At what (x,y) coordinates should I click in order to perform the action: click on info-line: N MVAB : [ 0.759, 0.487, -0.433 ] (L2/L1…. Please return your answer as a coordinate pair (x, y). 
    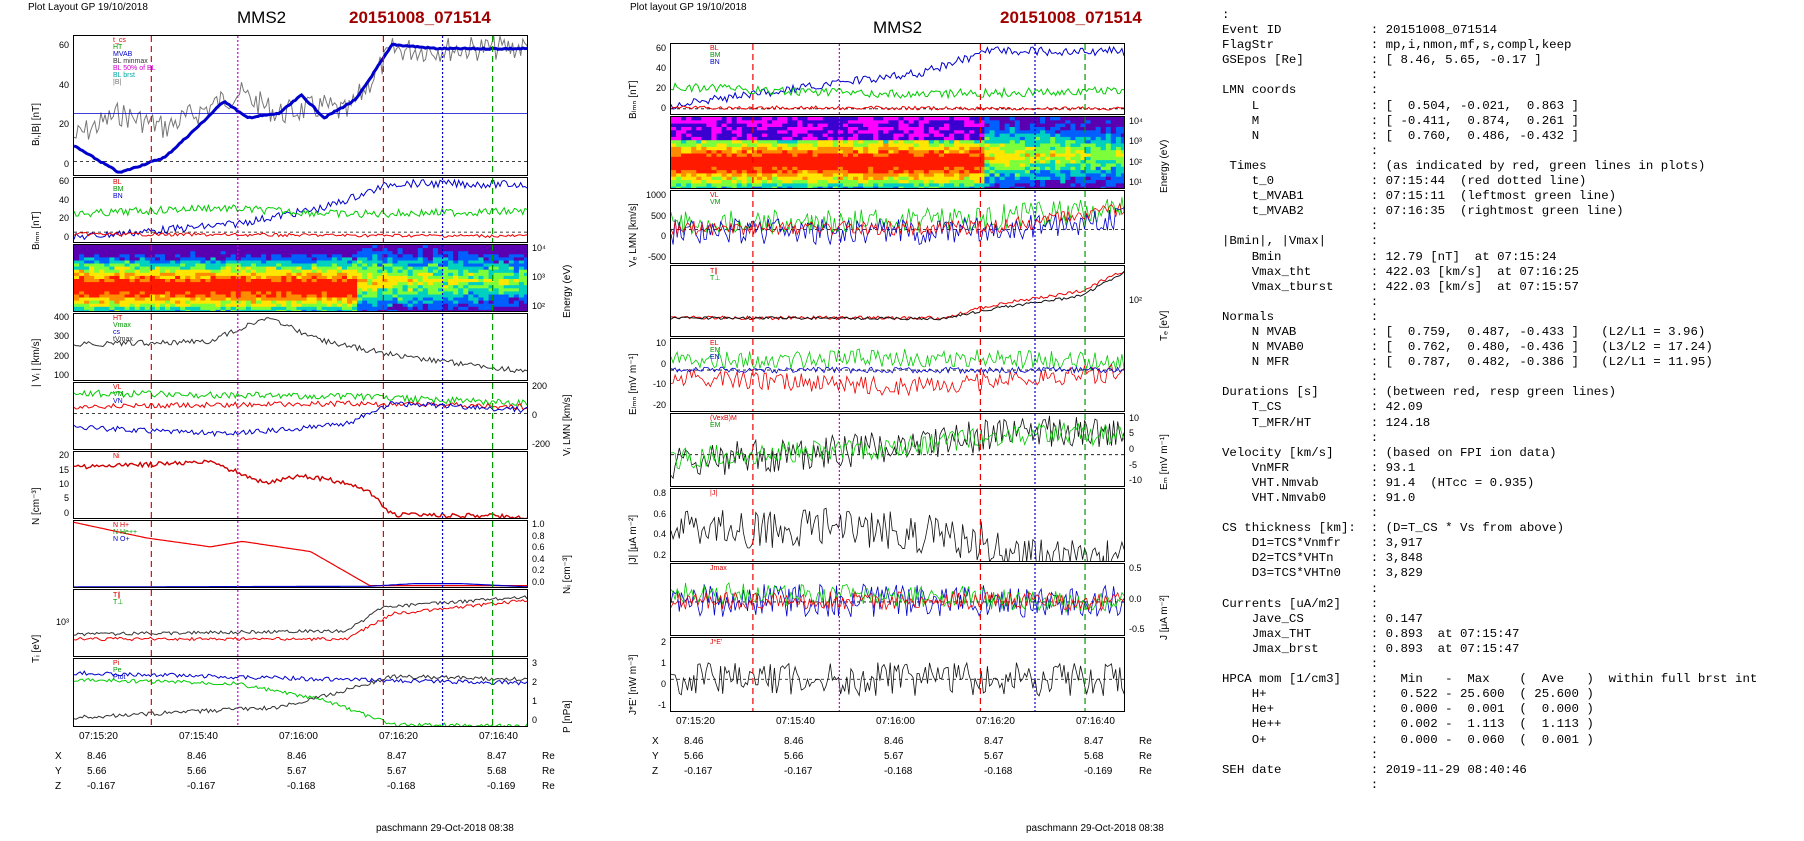
    Looking at the image, I should click on (1464, 331).